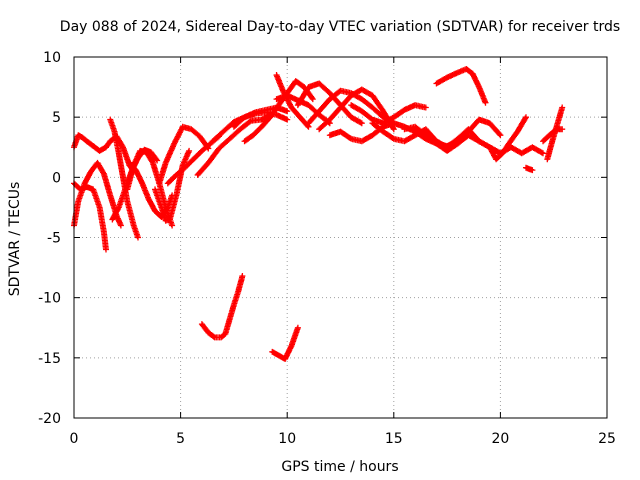  I want to click on x-tick-label: 5, so click(180, 439).